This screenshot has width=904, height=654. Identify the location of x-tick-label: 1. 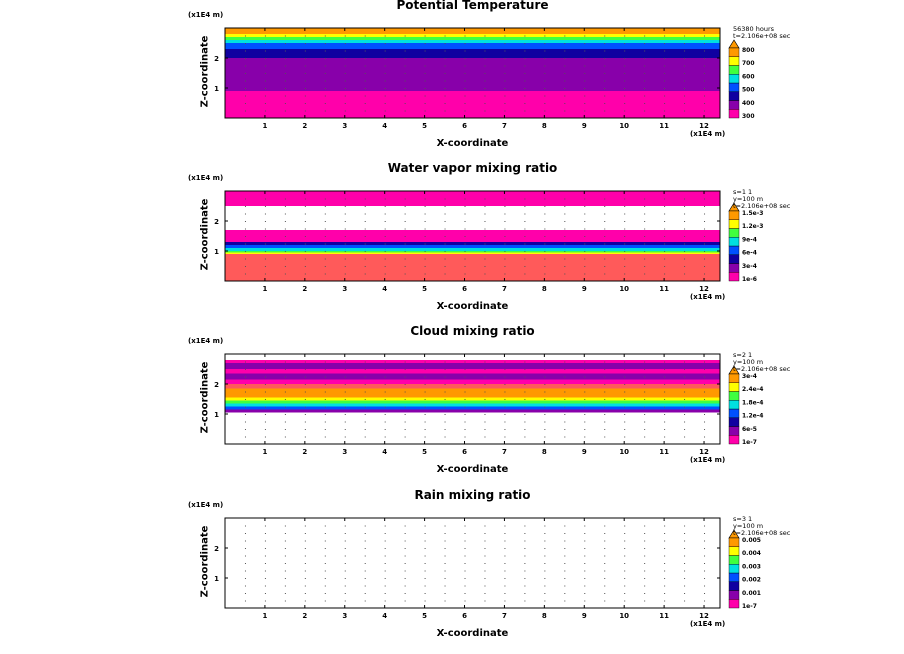
(264, 616).